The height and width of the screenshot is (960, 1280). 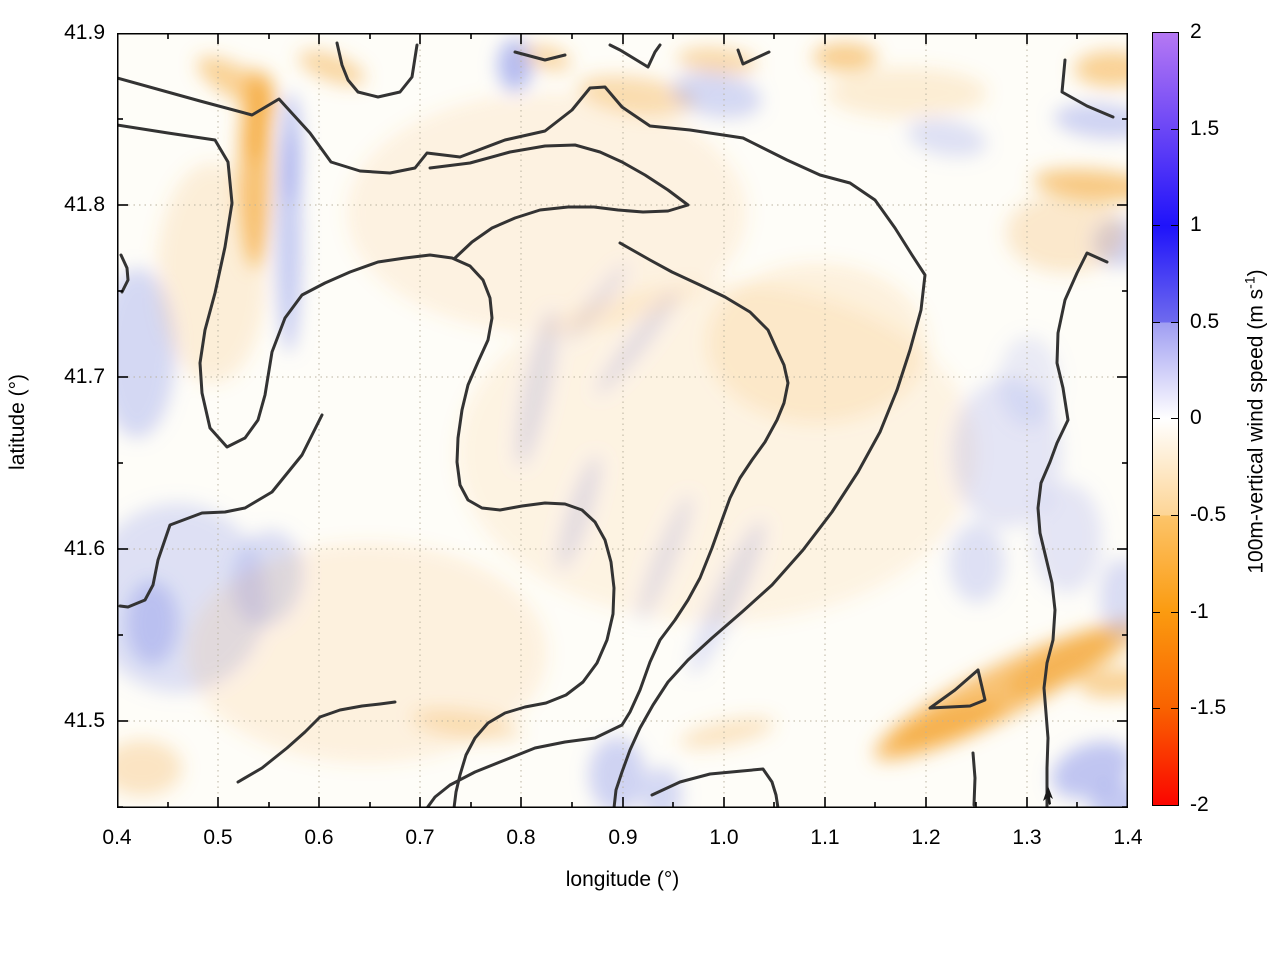 What do you see at coordinates (1199, 611) in the screenshot?
I see `colorbar-tick-label: -1` at bounding box center [1199, 611].